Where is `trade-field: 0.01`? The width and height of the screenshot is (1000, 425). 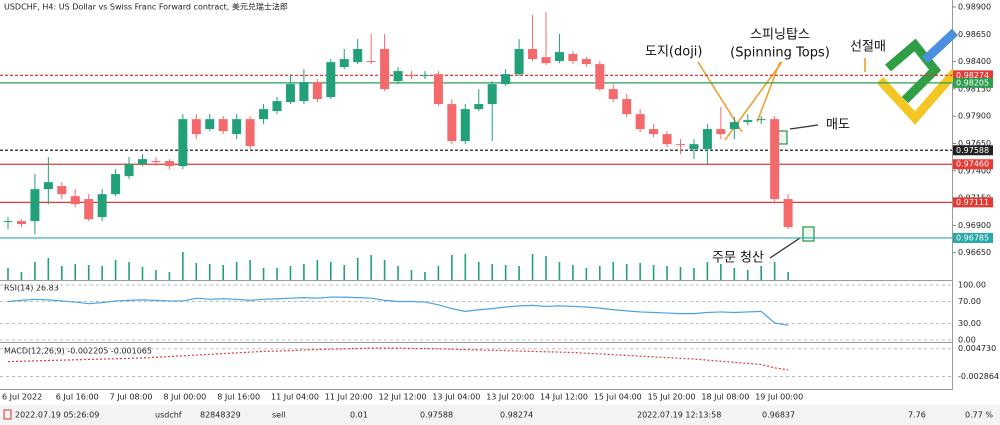 trade-field: 0.01 is located at coordinates (359, 415).